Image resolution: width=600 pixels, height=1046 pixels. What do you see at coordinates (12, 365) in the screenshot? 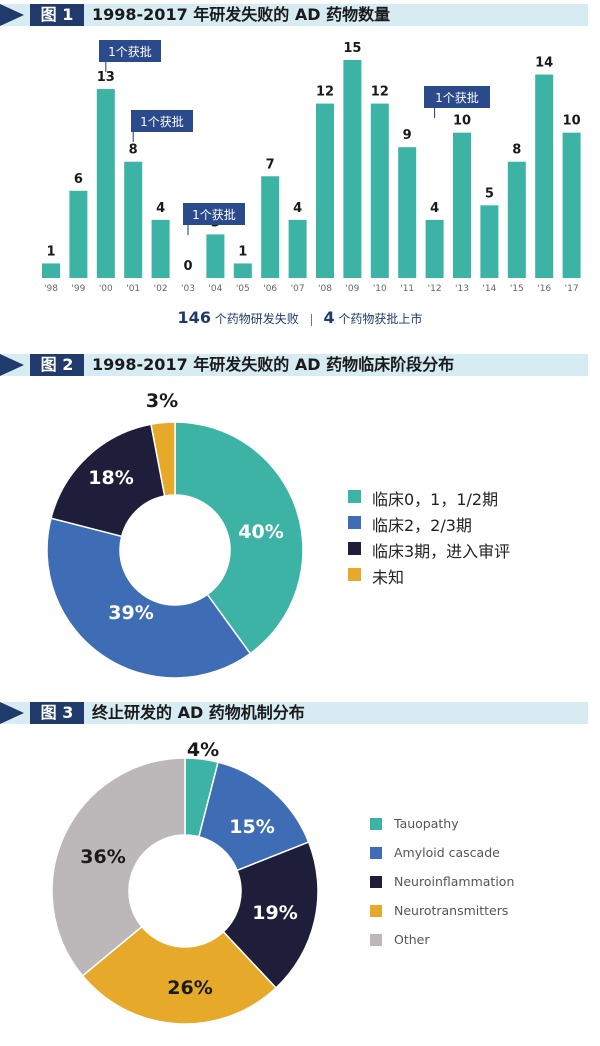
I see `header-arrow-icon` at bounding box center [12, 365].